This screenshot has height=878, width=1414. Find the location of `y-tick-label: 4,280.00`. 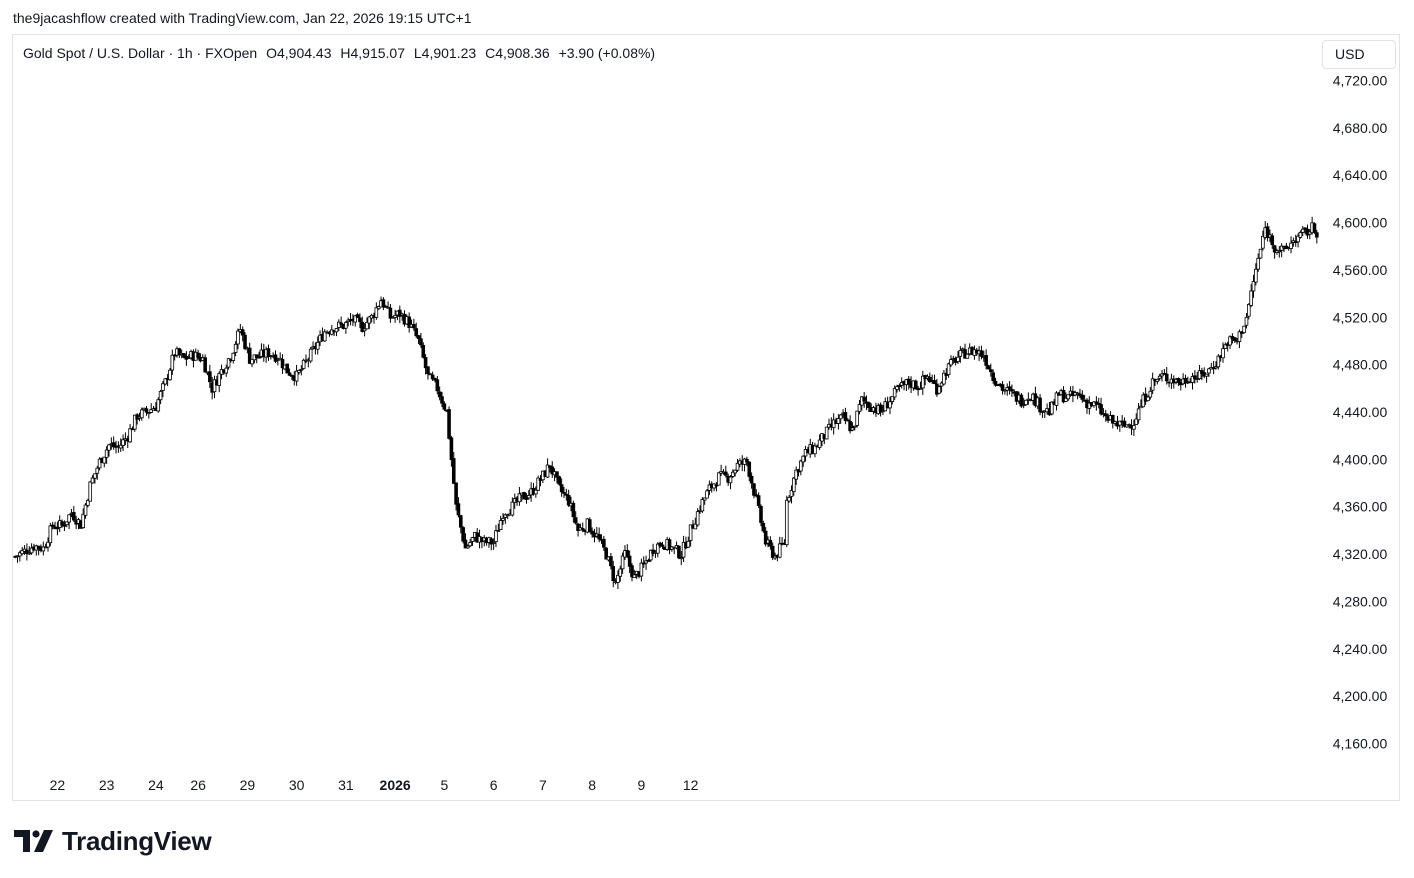

y-tick-label: 4,280.00 is located at coordinates (1360, 601).